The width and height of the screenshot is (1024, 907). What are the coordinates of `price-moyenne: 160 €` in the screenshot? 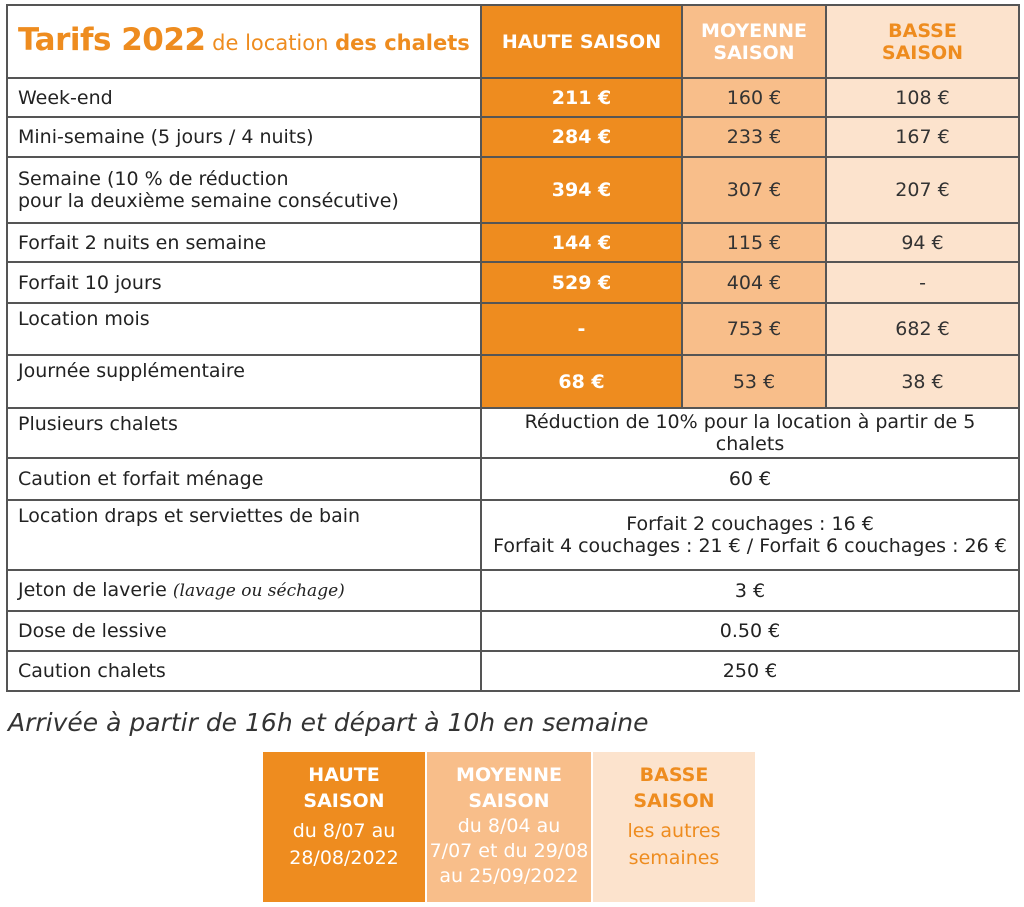 It's located at (754, 97).